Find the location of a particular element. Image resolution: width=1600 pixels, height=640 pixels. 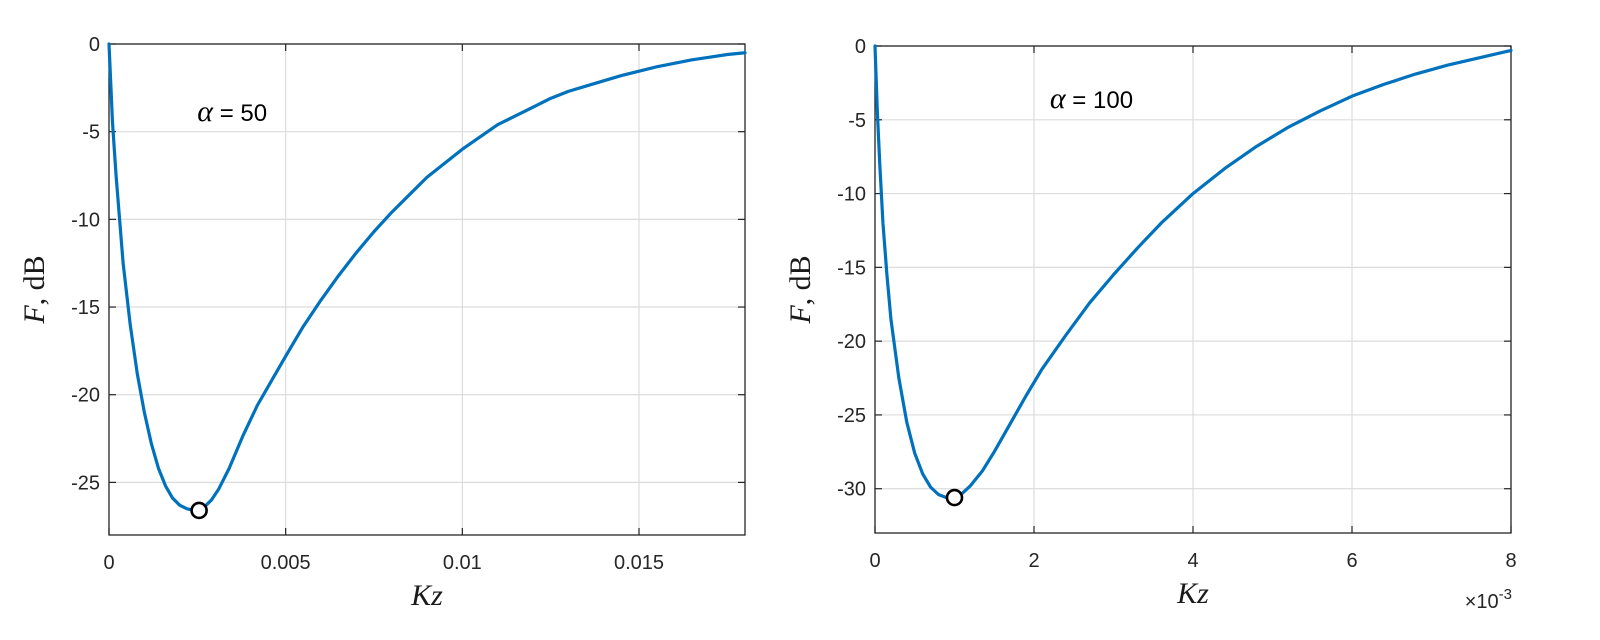

alpha-annotation: α = 100 is located at coordinates (1091, 98).